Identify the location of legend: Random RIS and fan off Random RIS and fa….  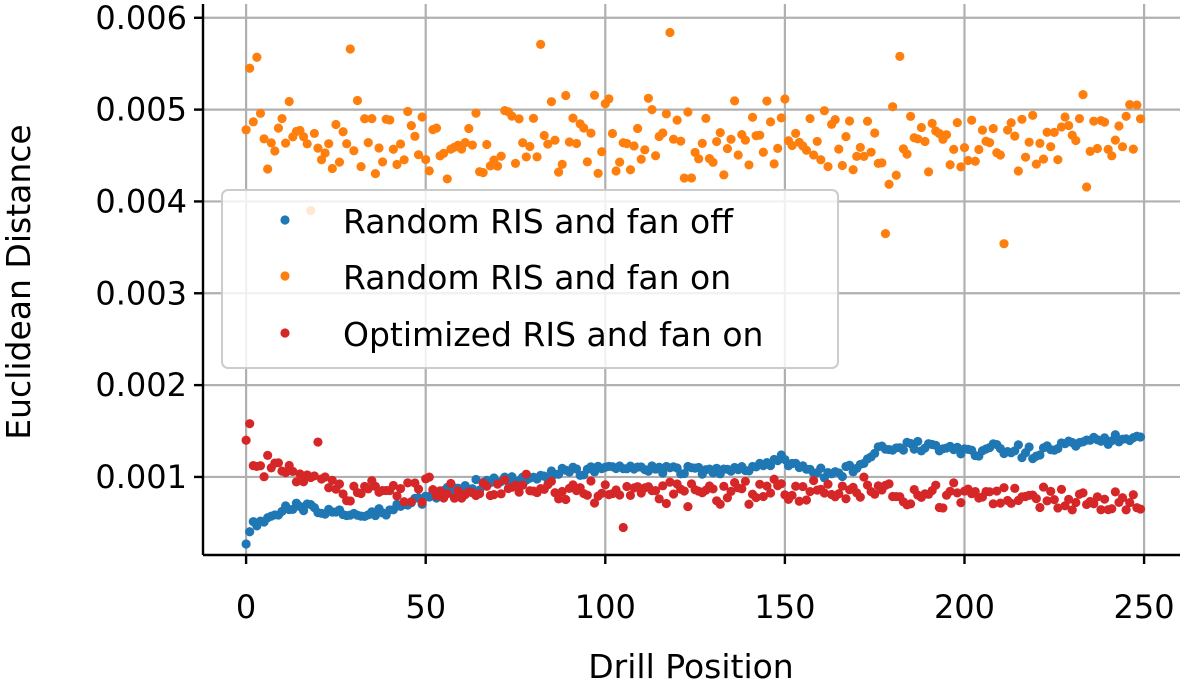
(530, 279).